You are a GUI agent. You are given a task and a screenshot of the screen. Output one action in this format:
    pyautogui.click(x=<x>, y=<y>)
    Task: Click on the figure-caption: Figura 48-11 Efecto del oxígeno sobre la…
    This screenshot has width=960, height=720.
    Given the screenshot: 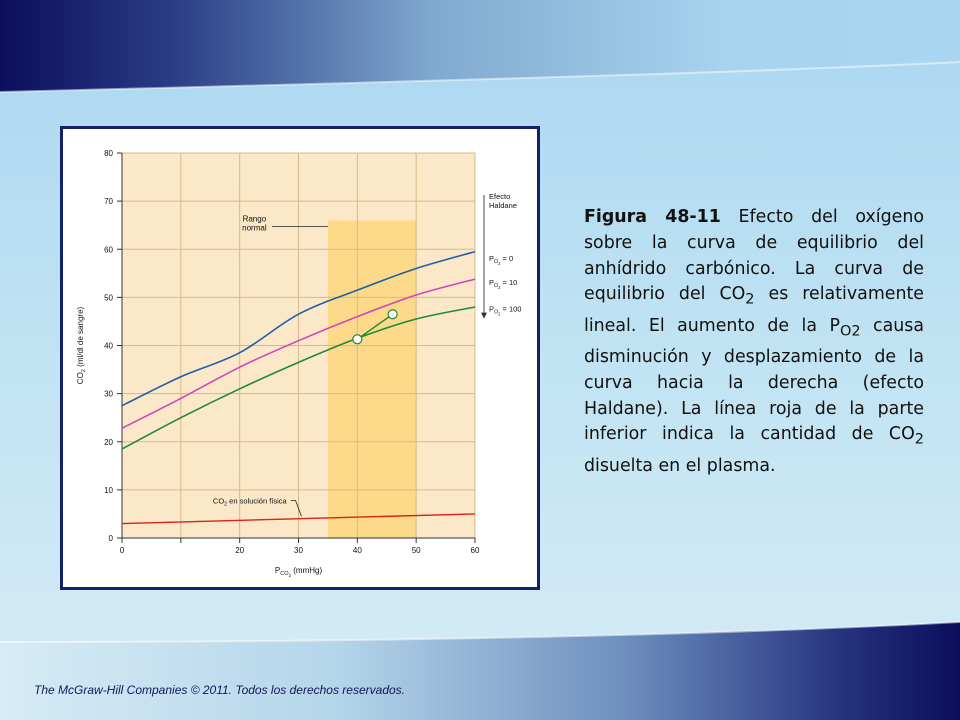 What is the action you would take?
    pyautogui.click(x=754, y=342)
    